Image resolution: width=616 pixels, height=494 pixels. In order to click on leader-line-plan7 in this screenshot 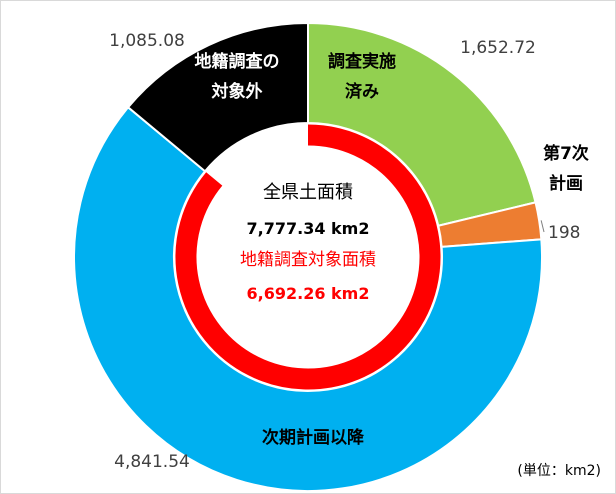, I will do `click(542, 226)`.